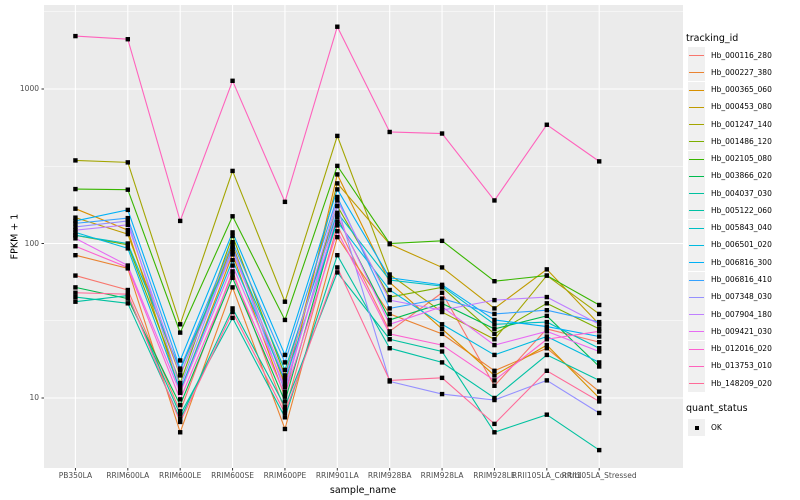 The image size is (800, 500). I want to click on legend-label: Hb_003866_020, so click(741, 176).